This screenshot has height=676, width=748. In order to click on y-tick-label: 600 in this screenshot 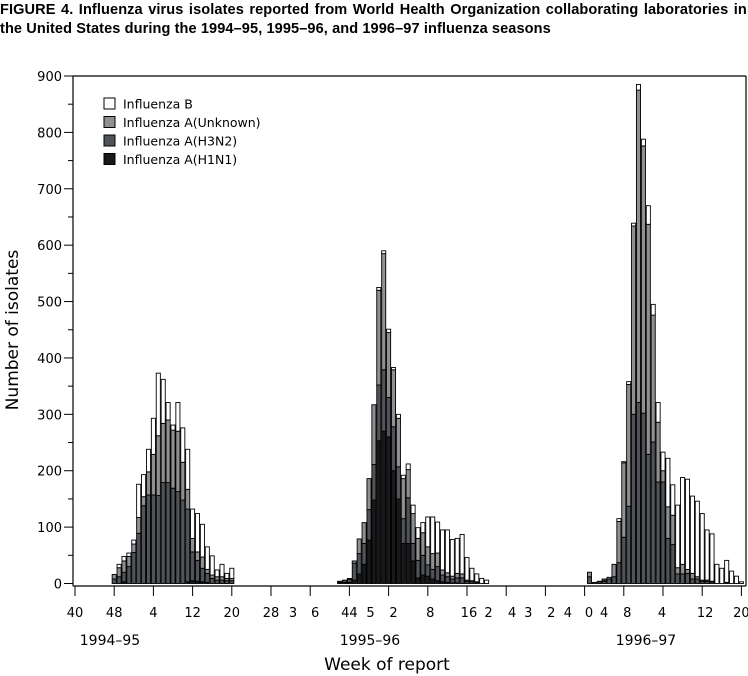, I will do `click(49, 246)`.